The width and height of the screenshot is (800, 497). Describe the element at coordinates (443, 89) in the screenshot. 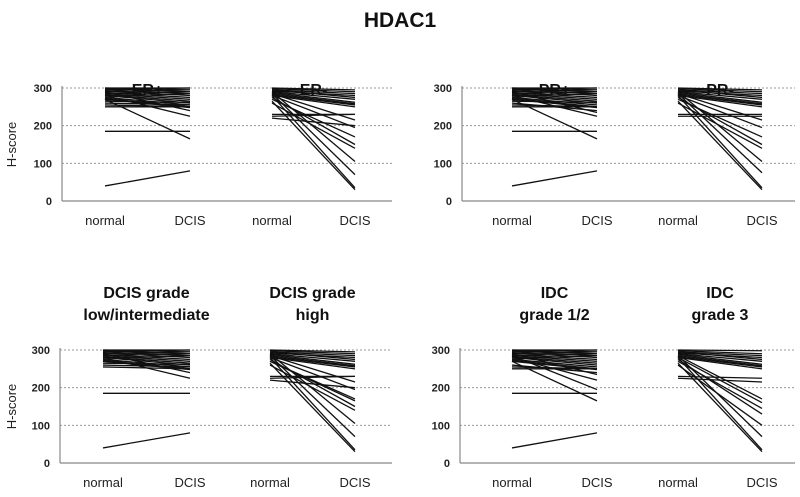

I see `y-tick-label: 300` at that location.